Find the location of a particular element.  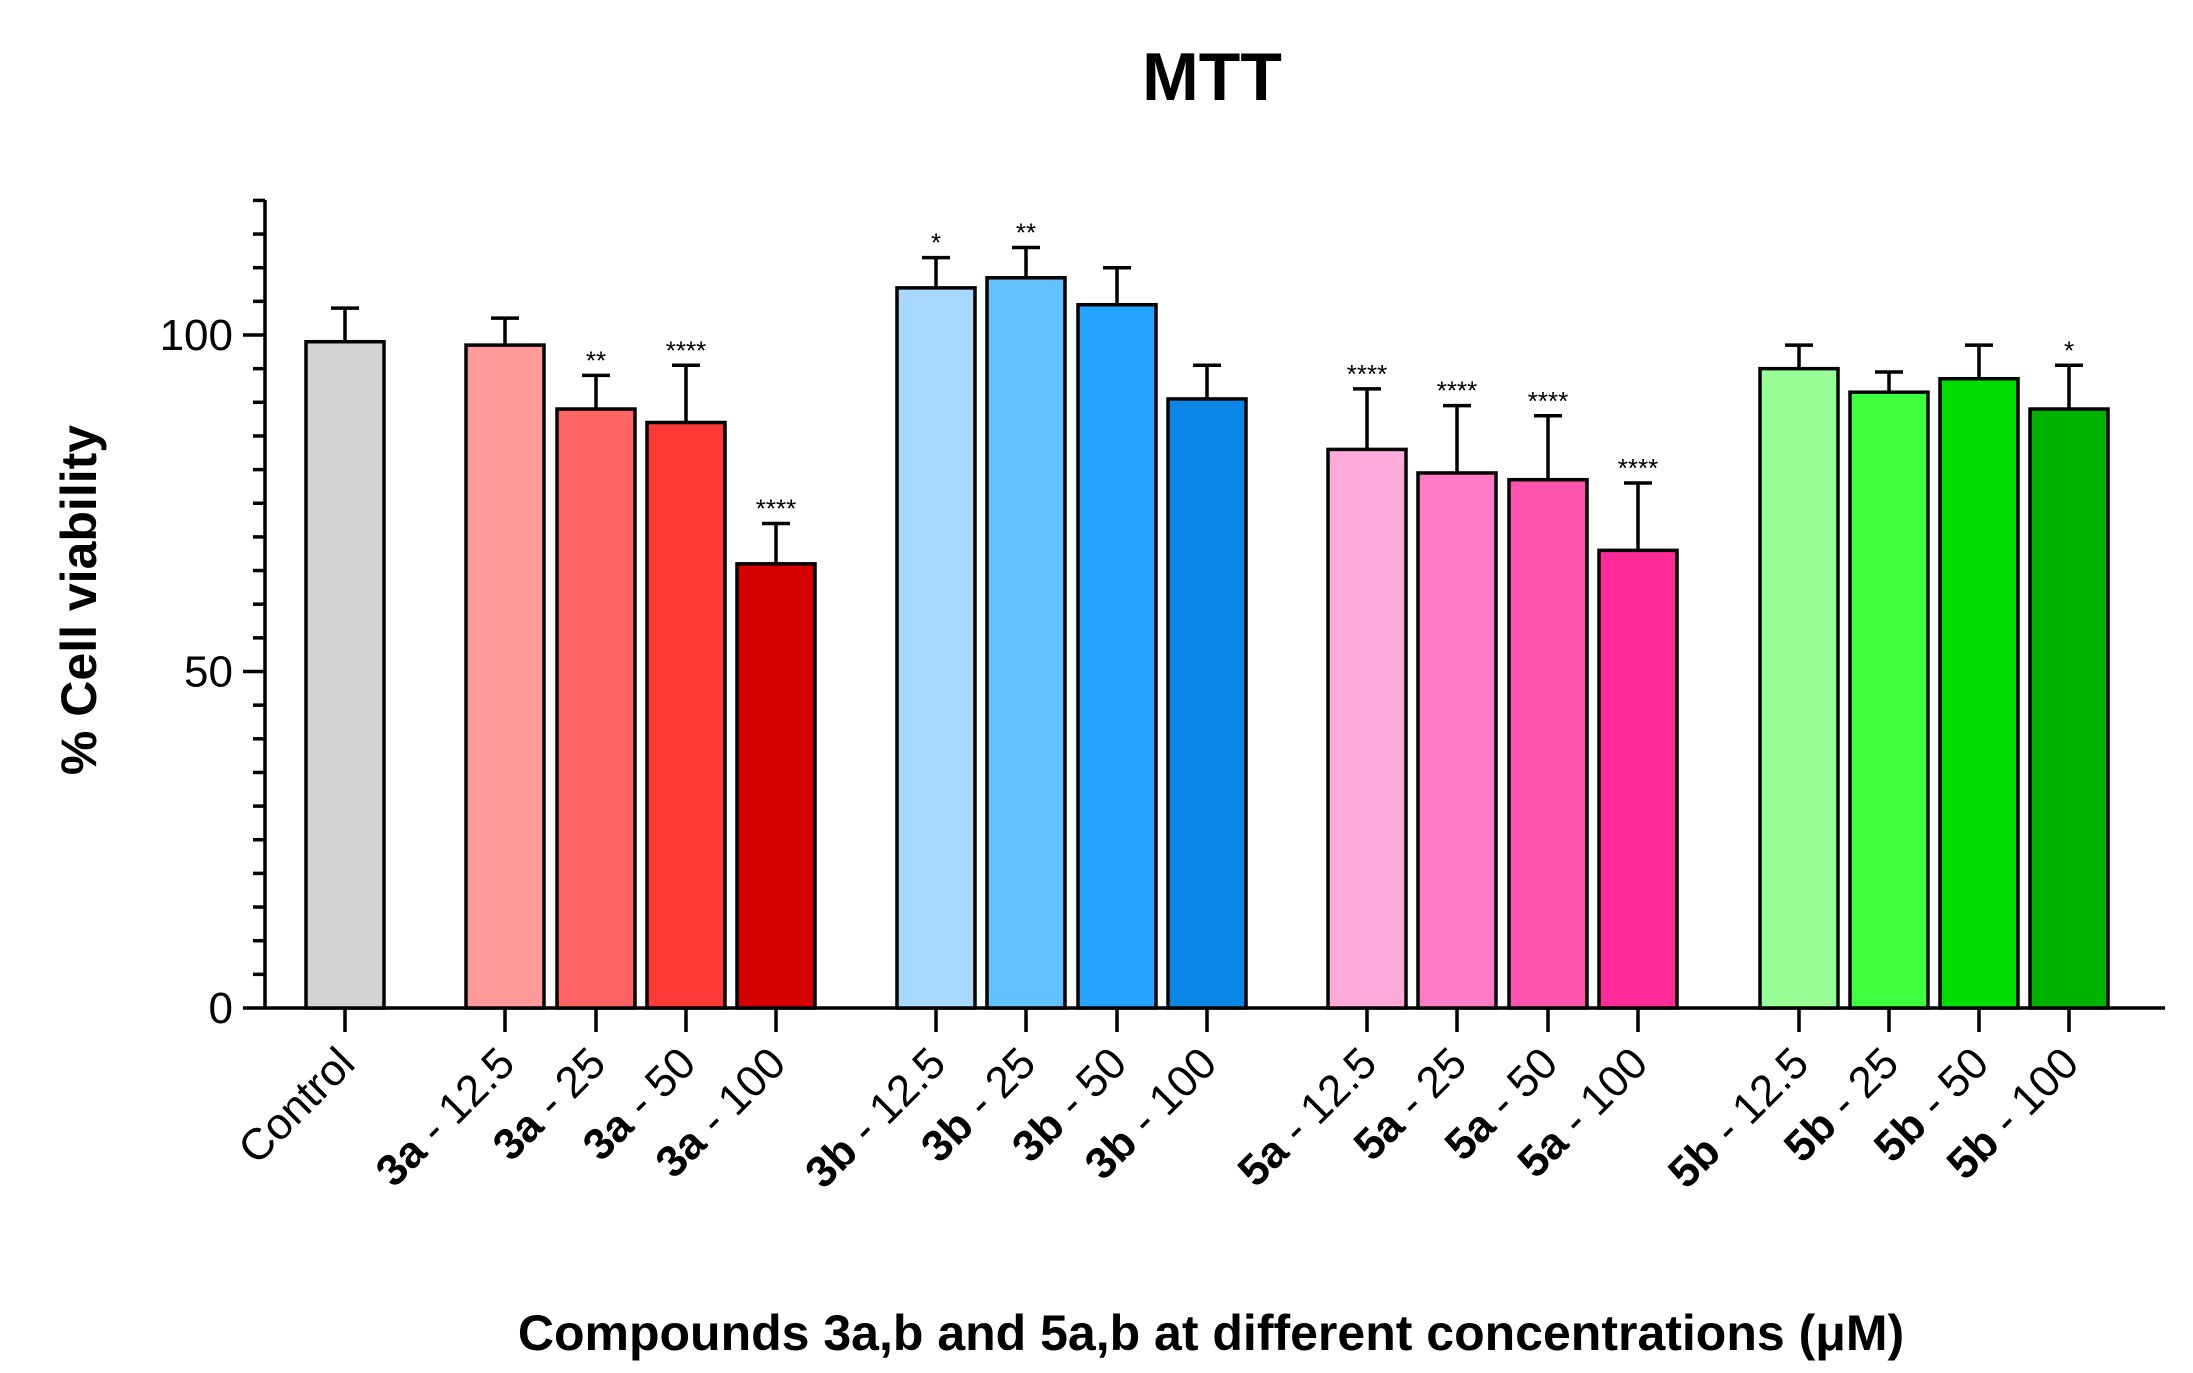

y-axis-label: % Cell viability is located at coordinates (79, 600).